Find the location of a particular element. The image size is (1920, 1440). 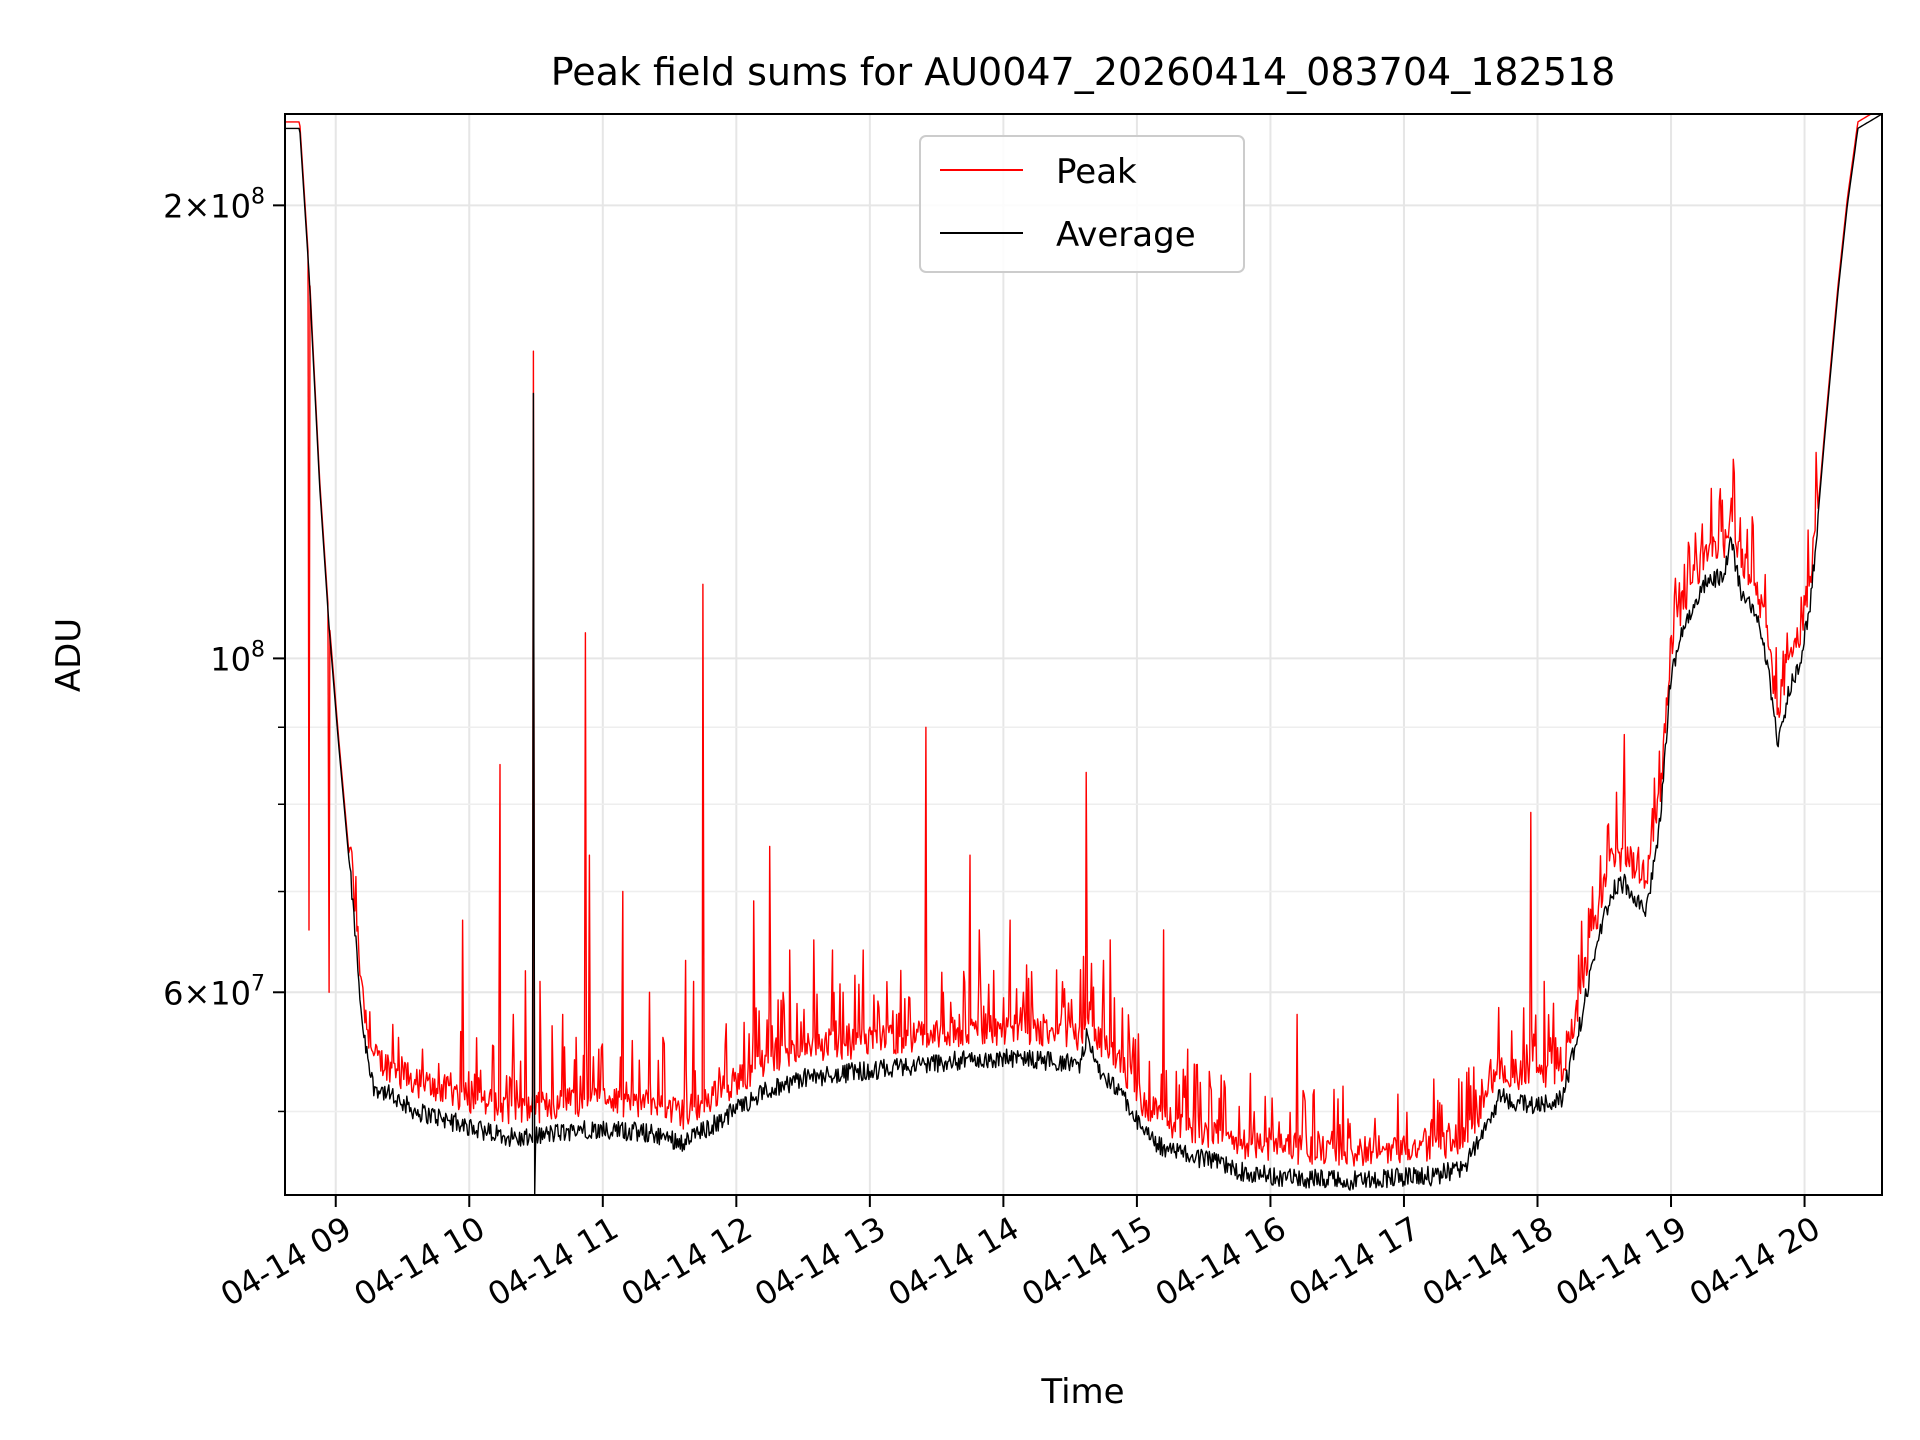

y-tick-label: 108 is located at coordinates (237, 657).